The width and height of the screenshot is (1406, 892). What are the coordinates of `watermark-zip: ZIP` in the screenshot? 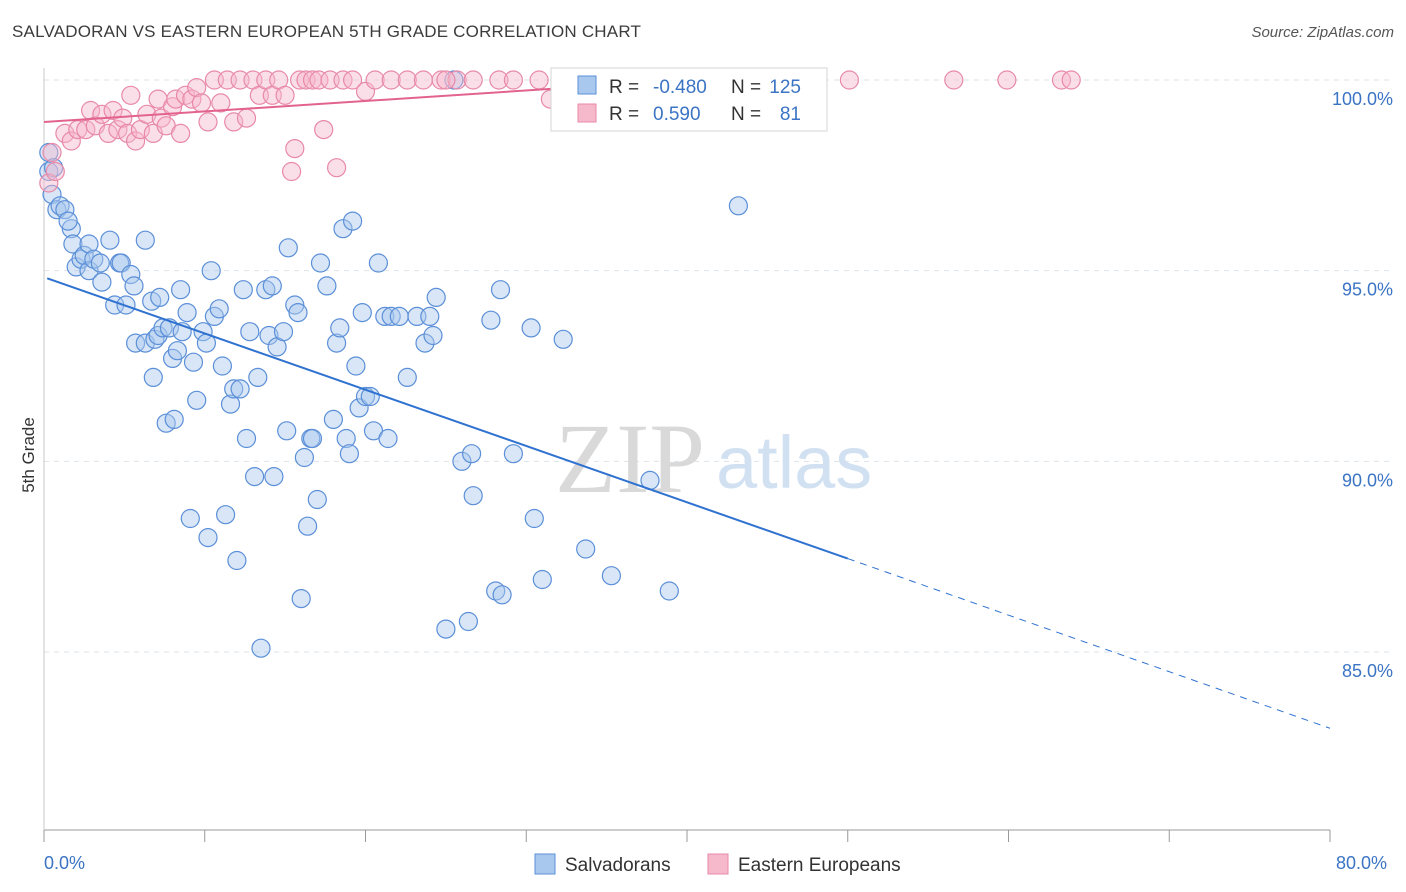 It's located at (630, 458).